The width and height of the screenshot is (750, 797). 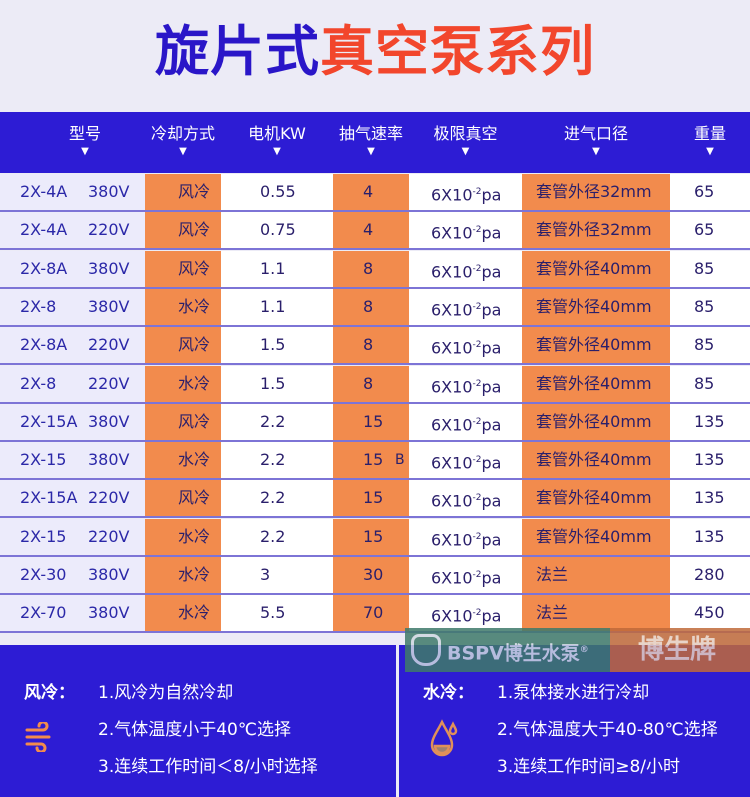 I want to click on table-row: 2X-8 220V 水冷 1.5 8 6X10-2pa 套管外径40mm 85, so click(x=375, y=384).